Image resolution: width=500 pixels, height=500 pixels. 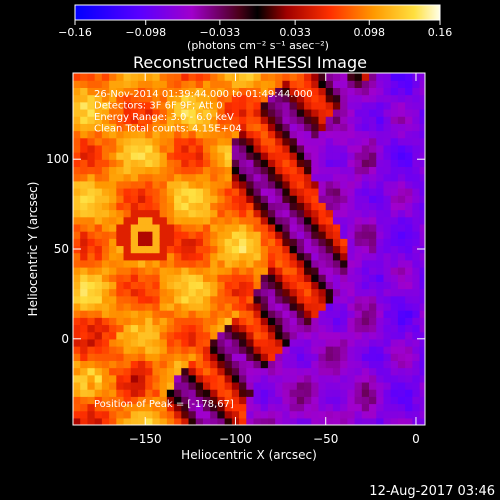 I want to click on colorbar-tick-label: 0.098, so click(x=370, y=32).